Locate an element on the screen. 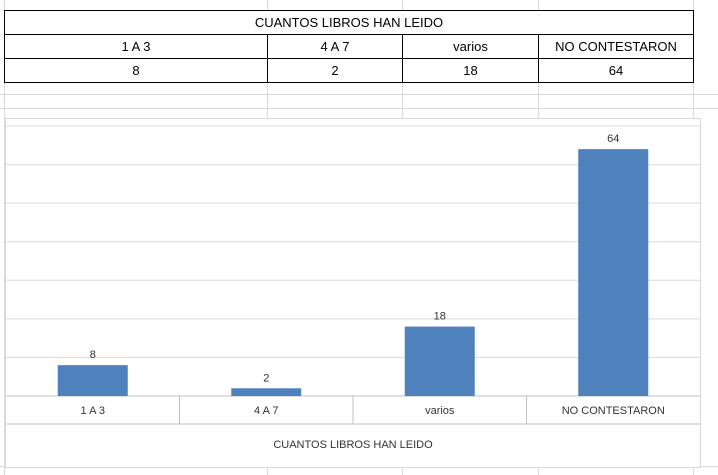 This screenshot has height=475, width=718. data-label: 2 is located at coordinates (266, 378).